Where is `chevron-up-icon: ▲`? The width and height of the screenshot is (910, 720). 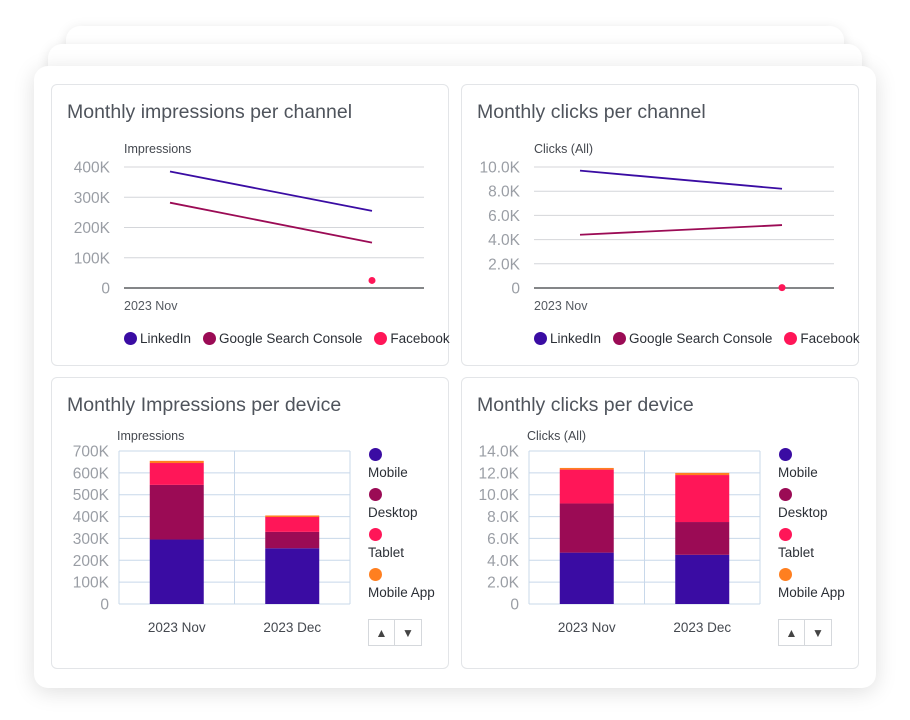 chevron-up-icon: ▲ is located at coordinates (791, 632).